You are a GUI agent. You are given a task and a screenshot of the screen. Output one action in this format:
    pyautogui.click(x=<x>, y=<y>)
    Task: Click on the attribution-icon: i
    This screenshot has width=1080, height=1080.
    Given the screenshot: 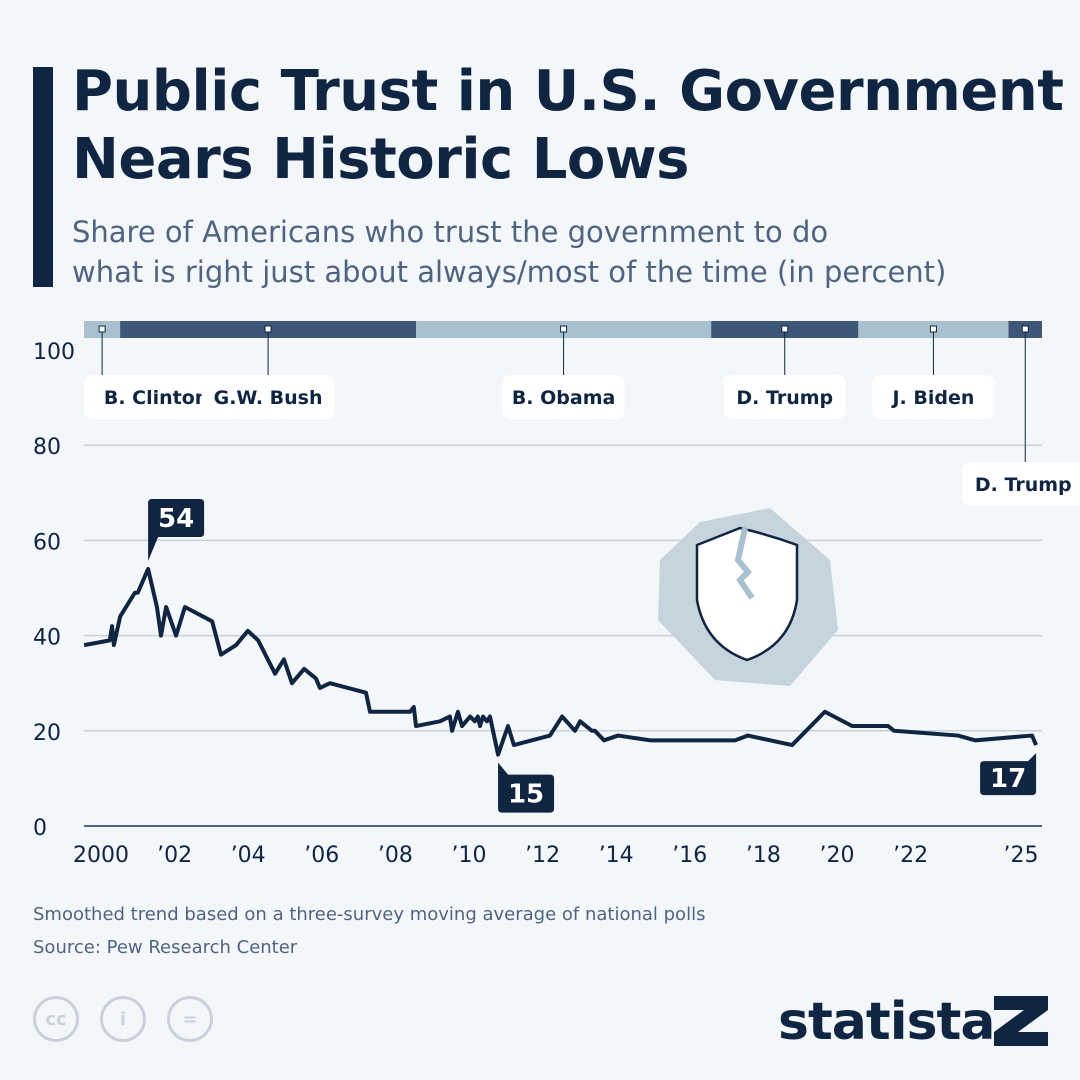 What is the action you would take?
    pyautogui.click(x=123, y=1019)
    